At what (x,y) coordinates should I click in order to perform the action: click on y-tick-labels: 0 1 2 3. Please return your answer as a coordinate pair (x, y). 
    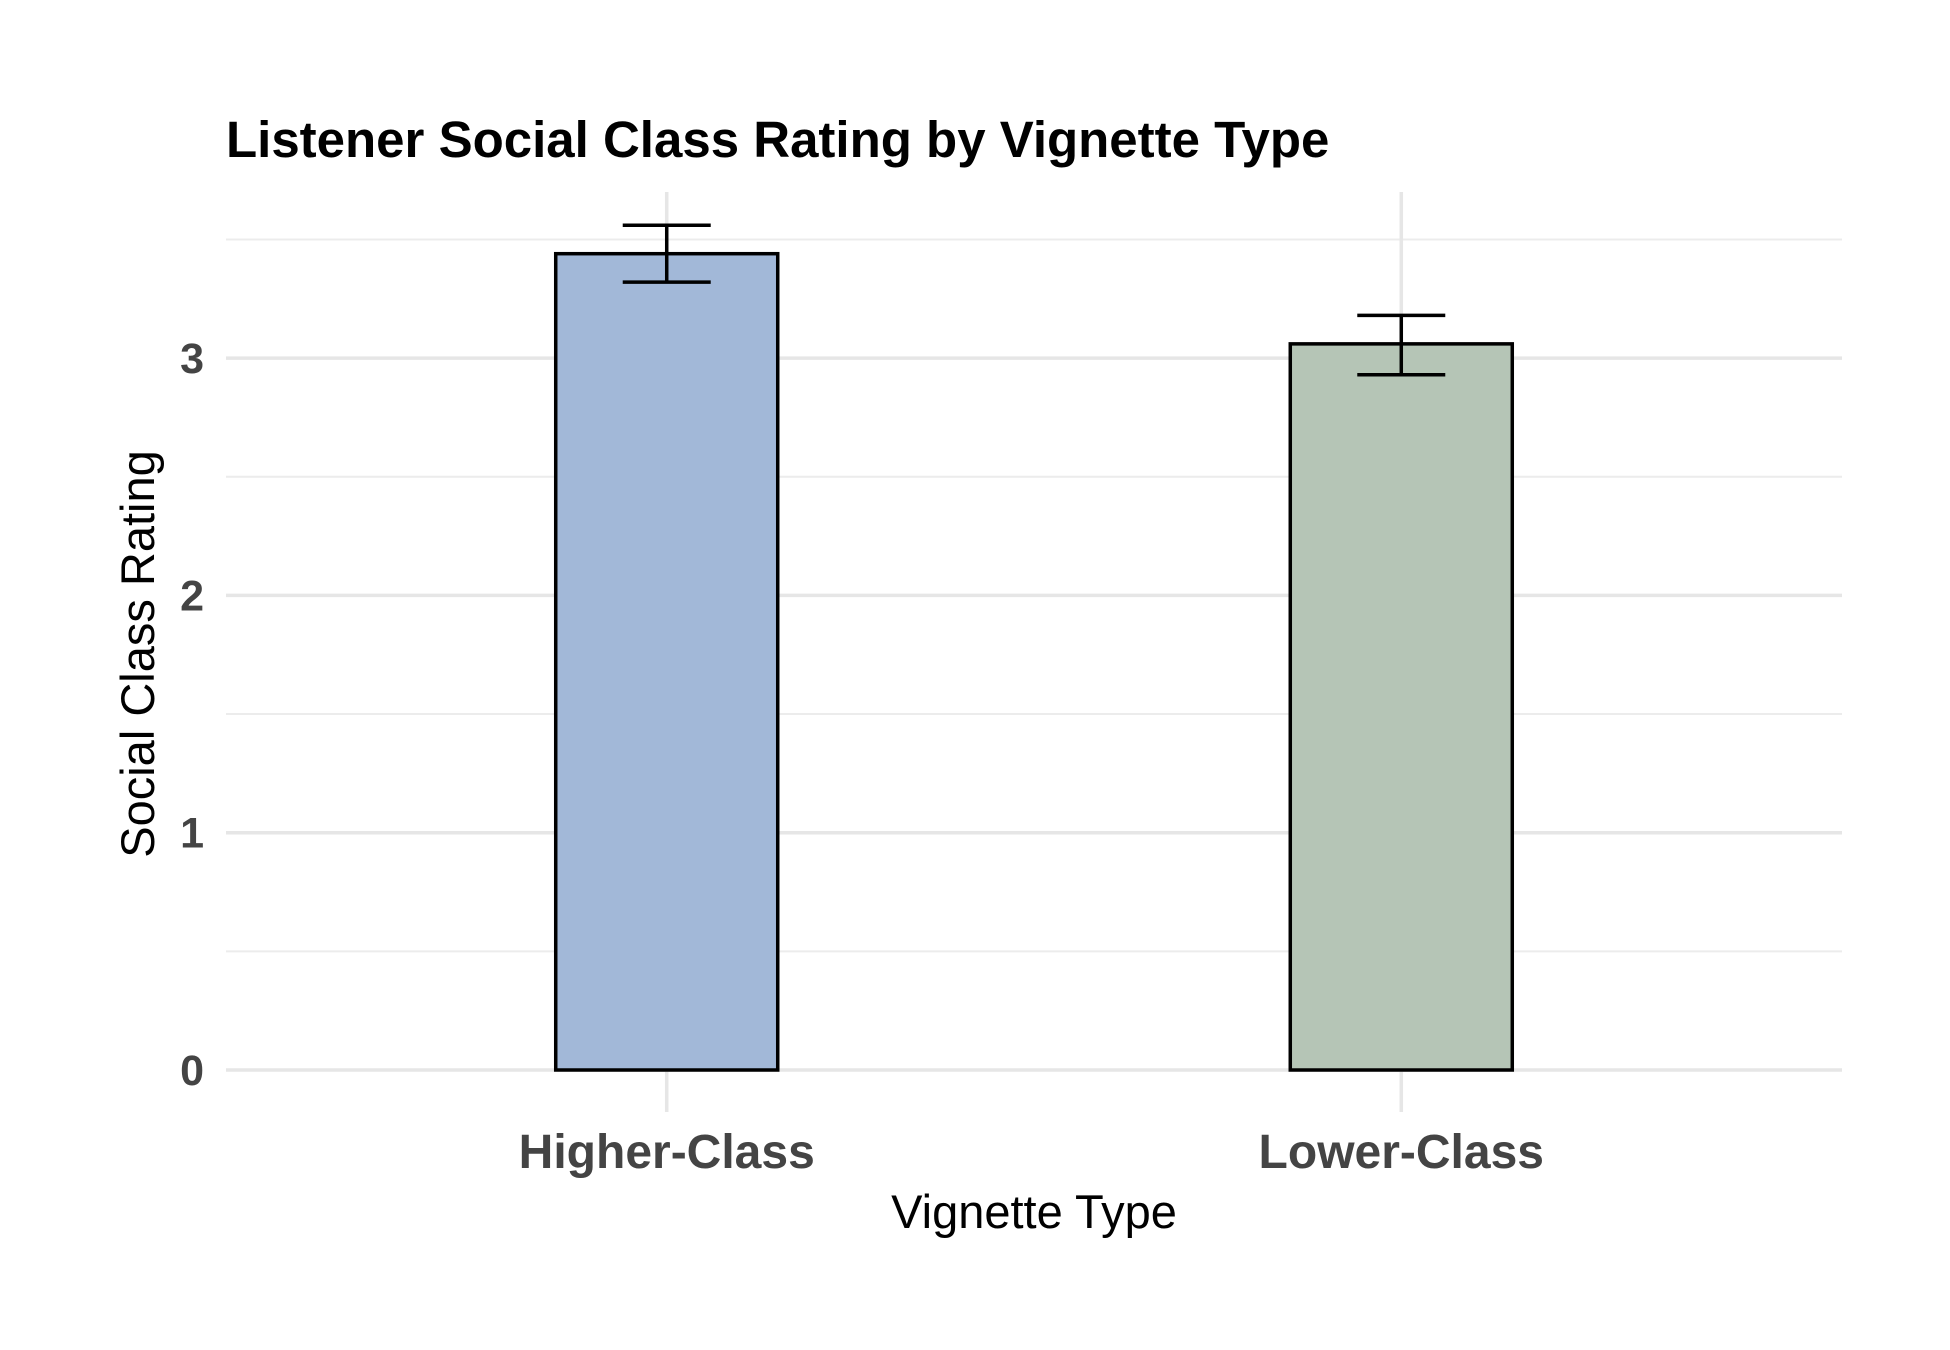
    Looking at the image, I should click on (192, 715).